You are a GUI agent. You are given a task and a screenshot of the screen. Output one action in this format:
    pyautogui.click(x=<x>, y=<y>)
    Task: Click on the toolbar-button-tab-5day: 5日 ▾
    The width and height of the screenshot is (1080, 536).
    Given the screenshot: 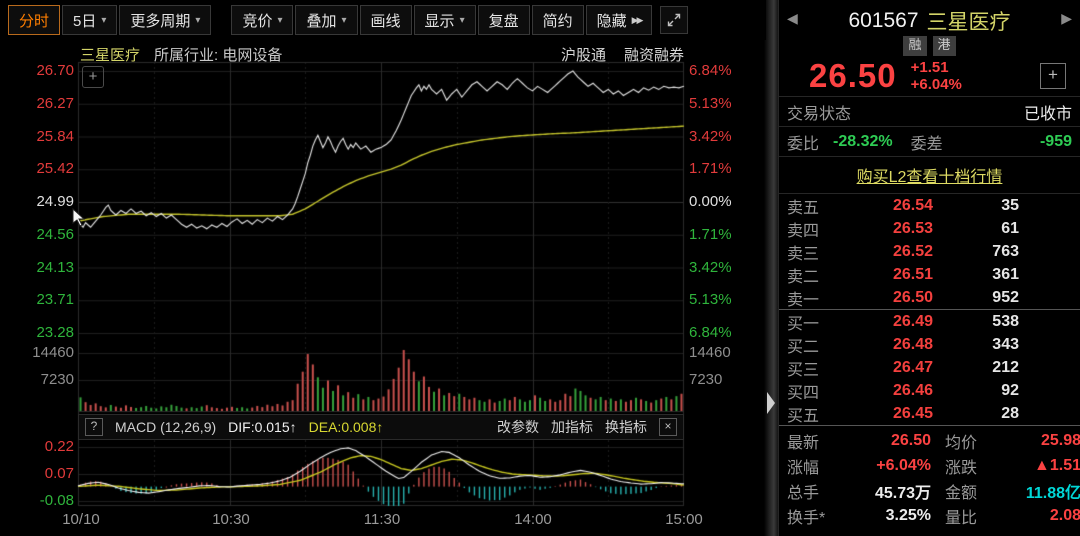 What is the action you would take?
    pyautogui.click(x=90, y=20)
    